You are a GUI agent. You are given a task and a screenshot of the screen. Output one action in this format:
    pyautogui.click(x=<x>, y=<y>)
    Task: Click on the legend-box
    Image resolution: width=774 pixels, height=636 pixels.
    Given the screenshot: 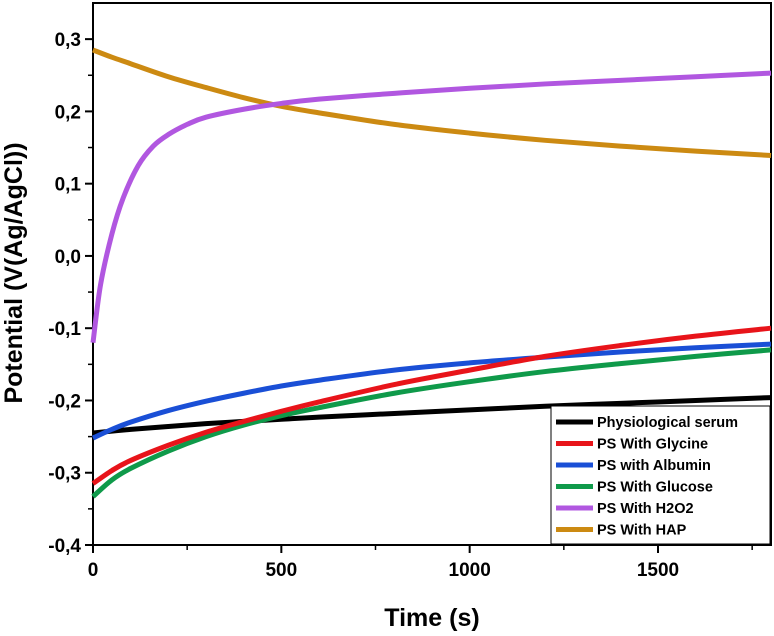 What is the action you would take?
    pyautogui.click(x=660, y=475)
    